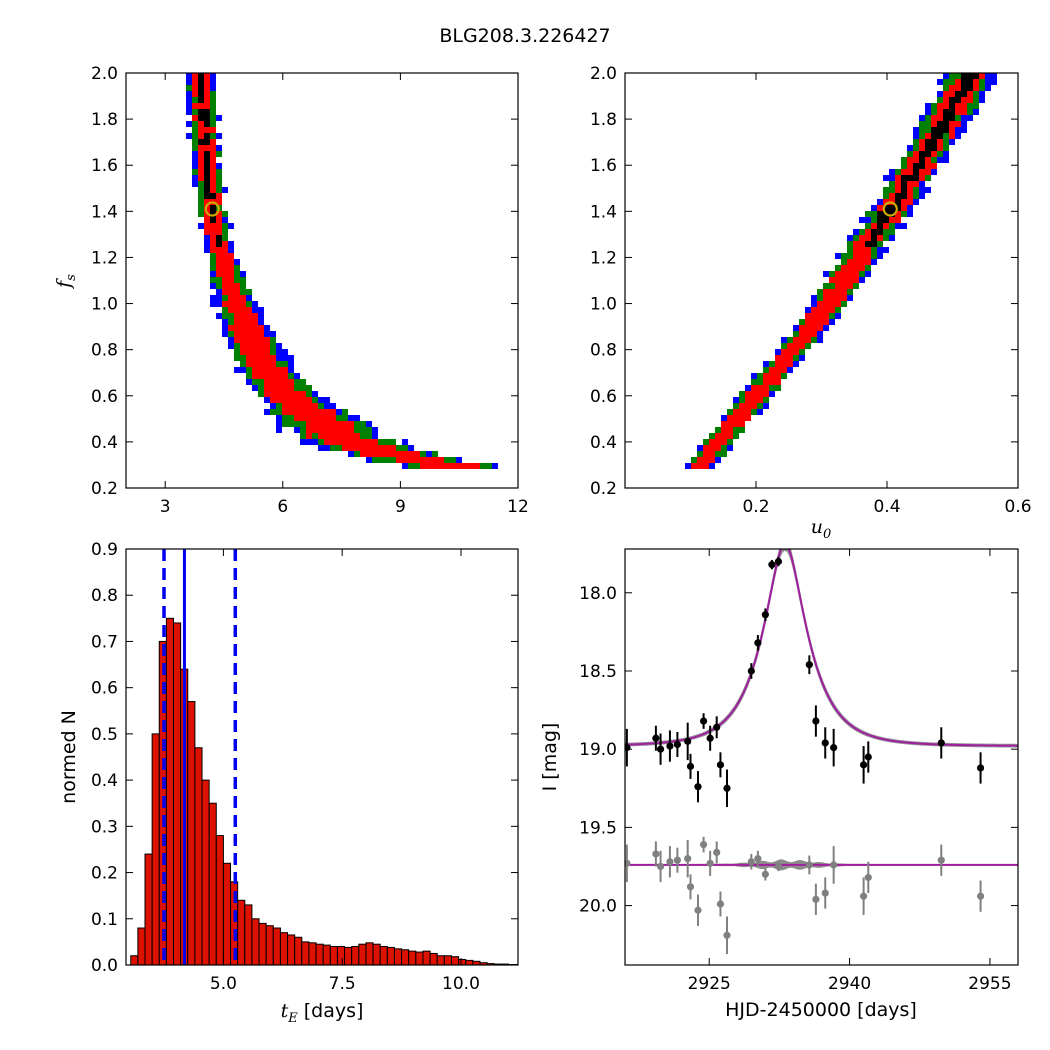 Image resolution: width=1050 pixels, height=1050 pixels. What do you see at coordinates (104, 397) in the screenshot?
I see `y-tick-label: 0.6` at bounding box center [104, 397].